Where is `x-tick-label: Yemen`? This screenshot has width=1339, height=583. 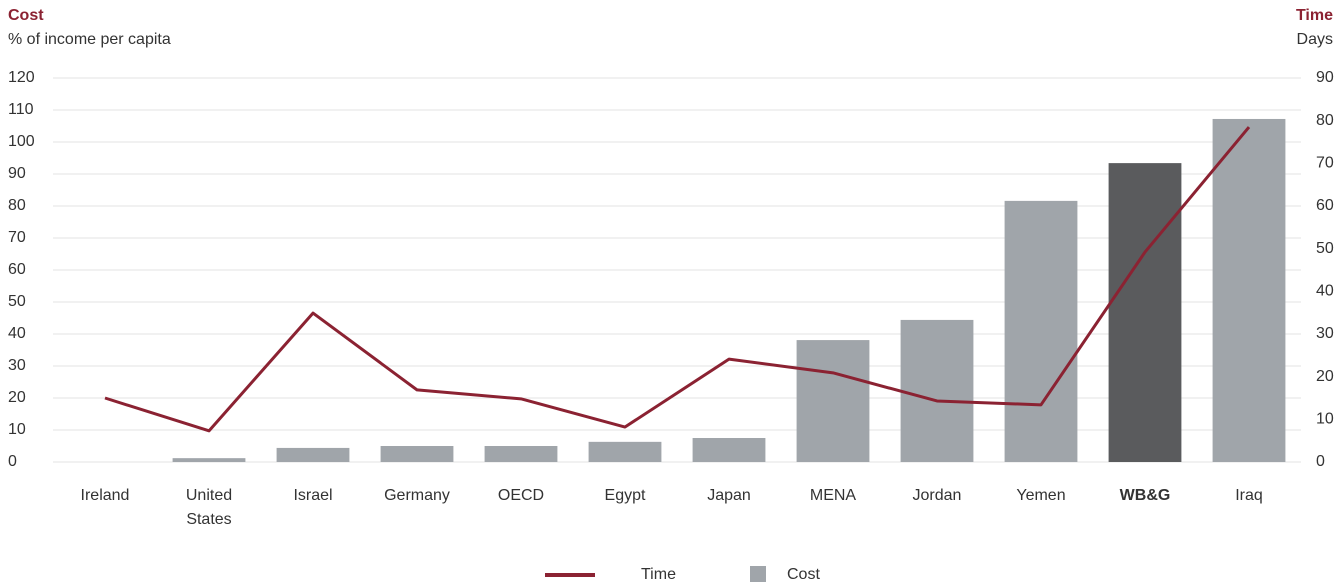 x-tick-label: Yemen is located at coordinates (1040, 495).